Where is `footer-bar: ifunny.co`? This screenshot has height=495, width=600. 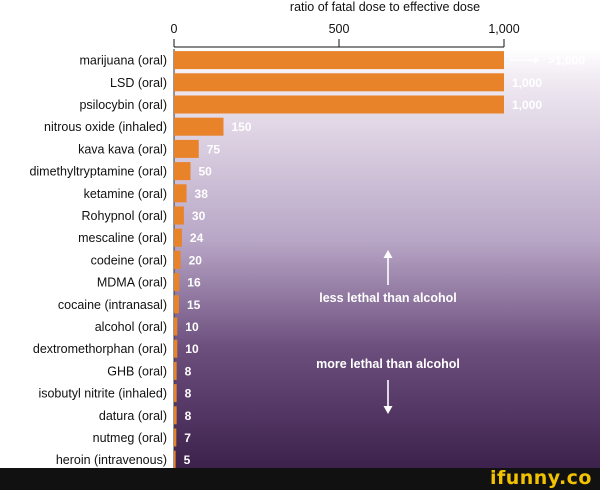
footer-bar: ifunny.co is located at coordinates (300, 478).